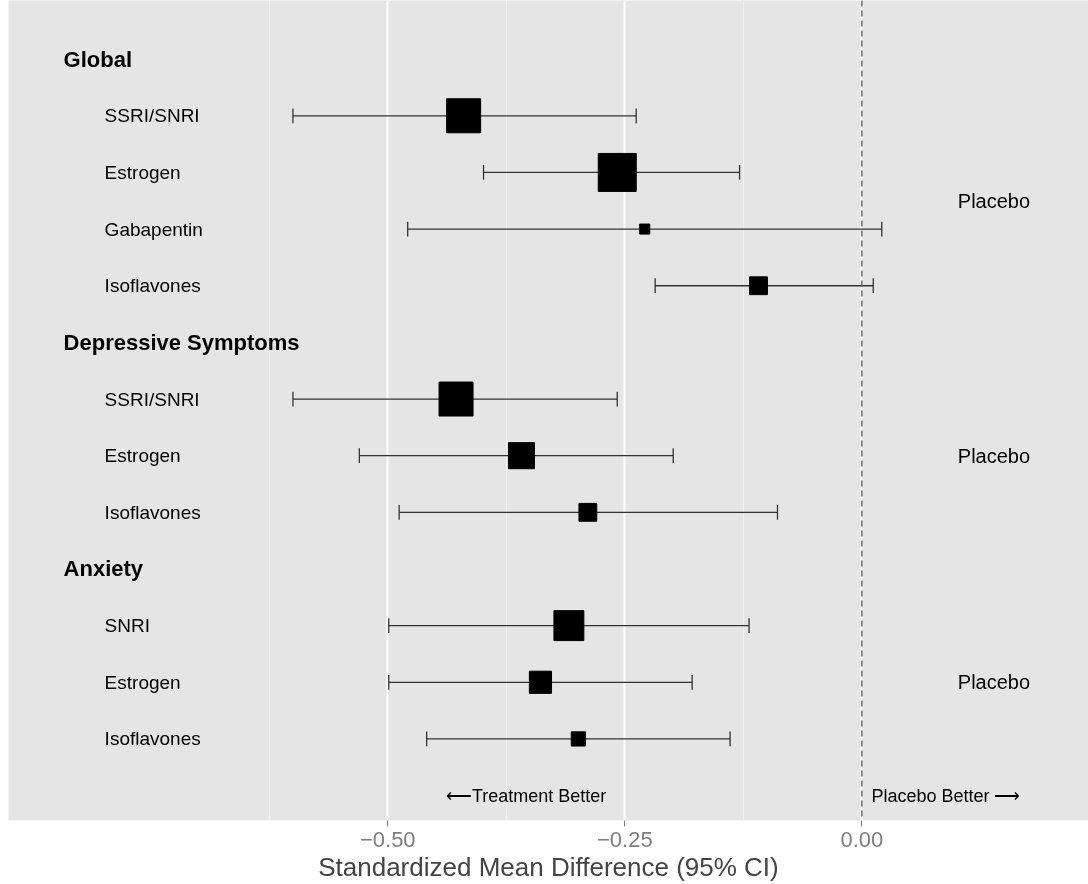 Image resolution: width=1088 pixels, height=884 pixels. I want to click on y-tick-label: SNRI, so click(127, 626).